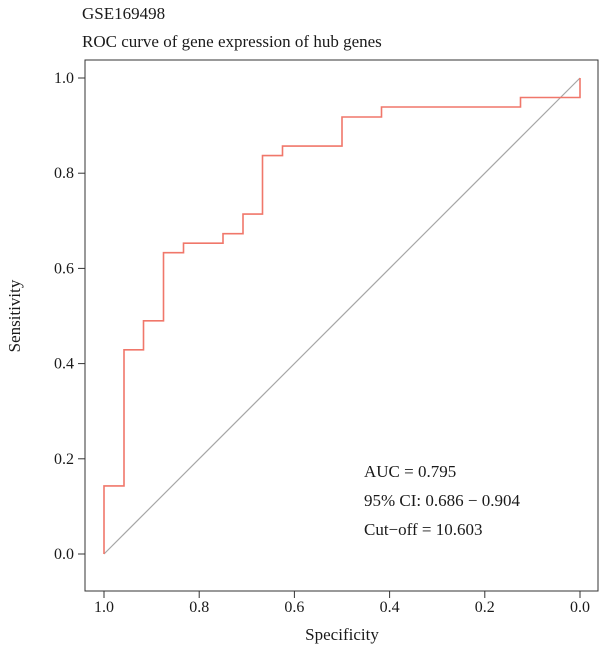 This screenshot has width=600, height=649. I want to click on y-tick-label: 0.2, so click(64, 459).